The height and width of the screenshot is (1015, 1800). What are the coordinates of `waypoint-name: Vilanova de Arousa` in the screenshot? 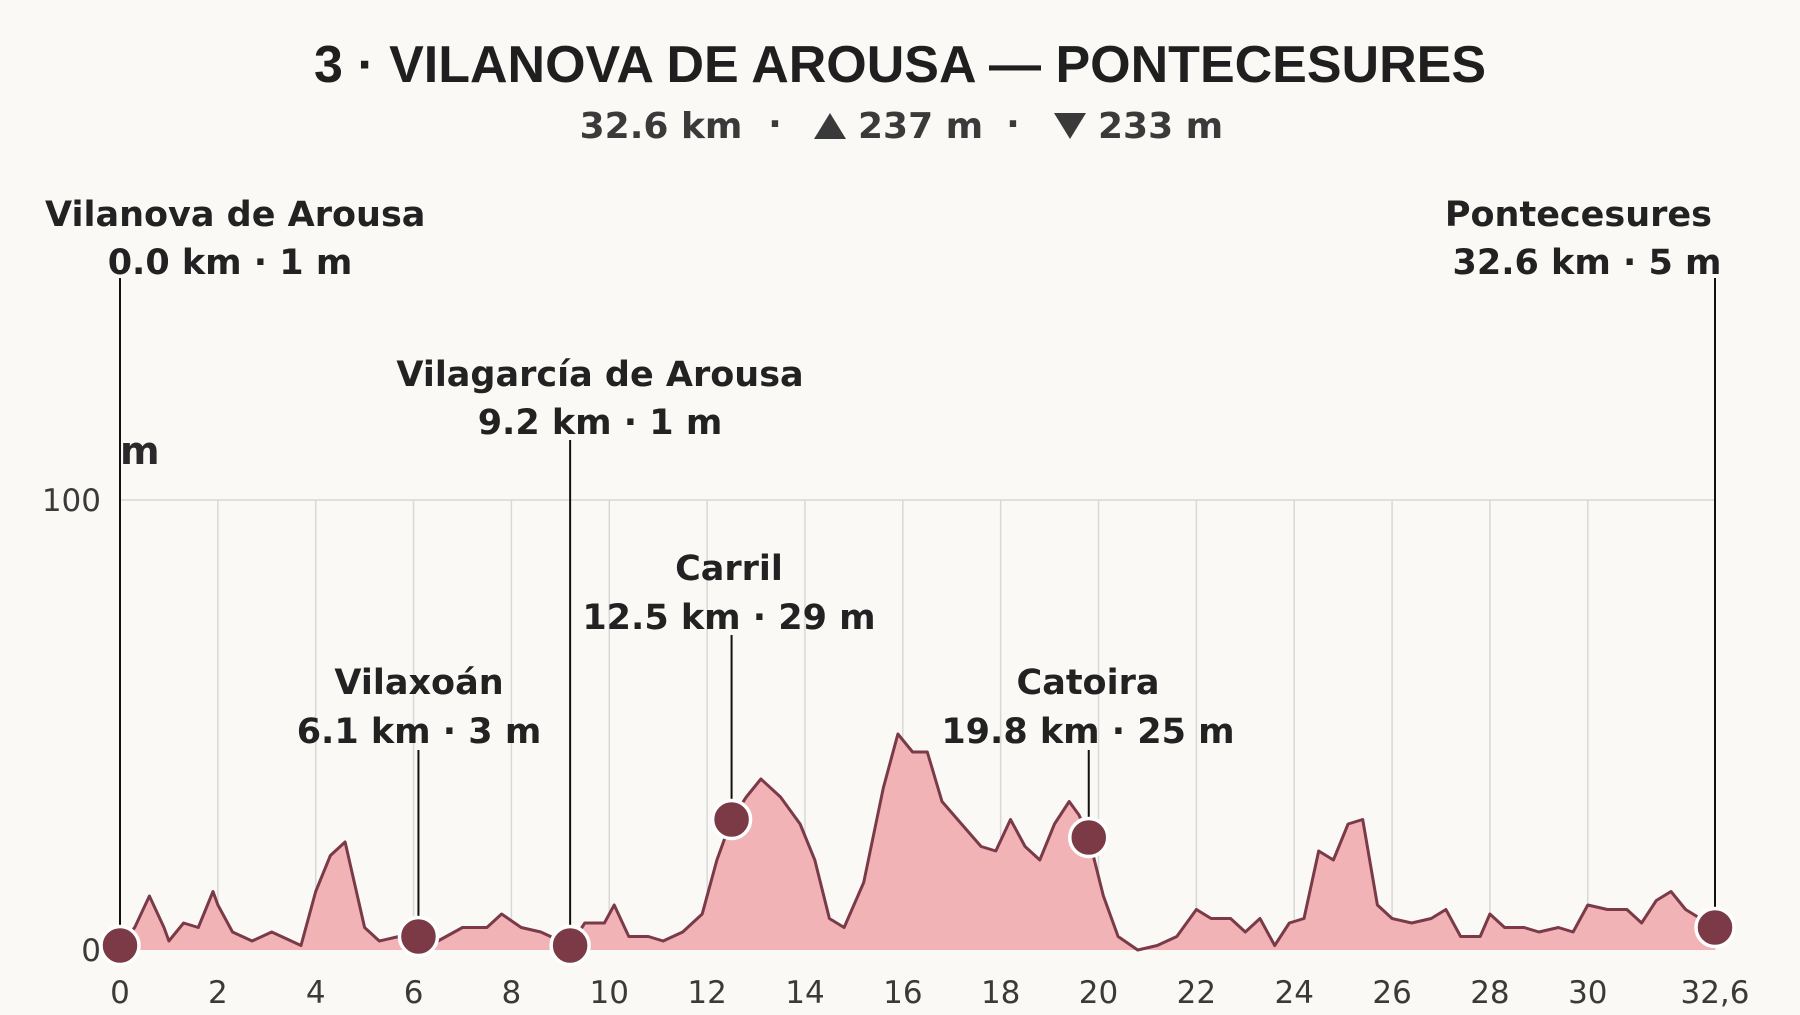 It's located at (235, 215).